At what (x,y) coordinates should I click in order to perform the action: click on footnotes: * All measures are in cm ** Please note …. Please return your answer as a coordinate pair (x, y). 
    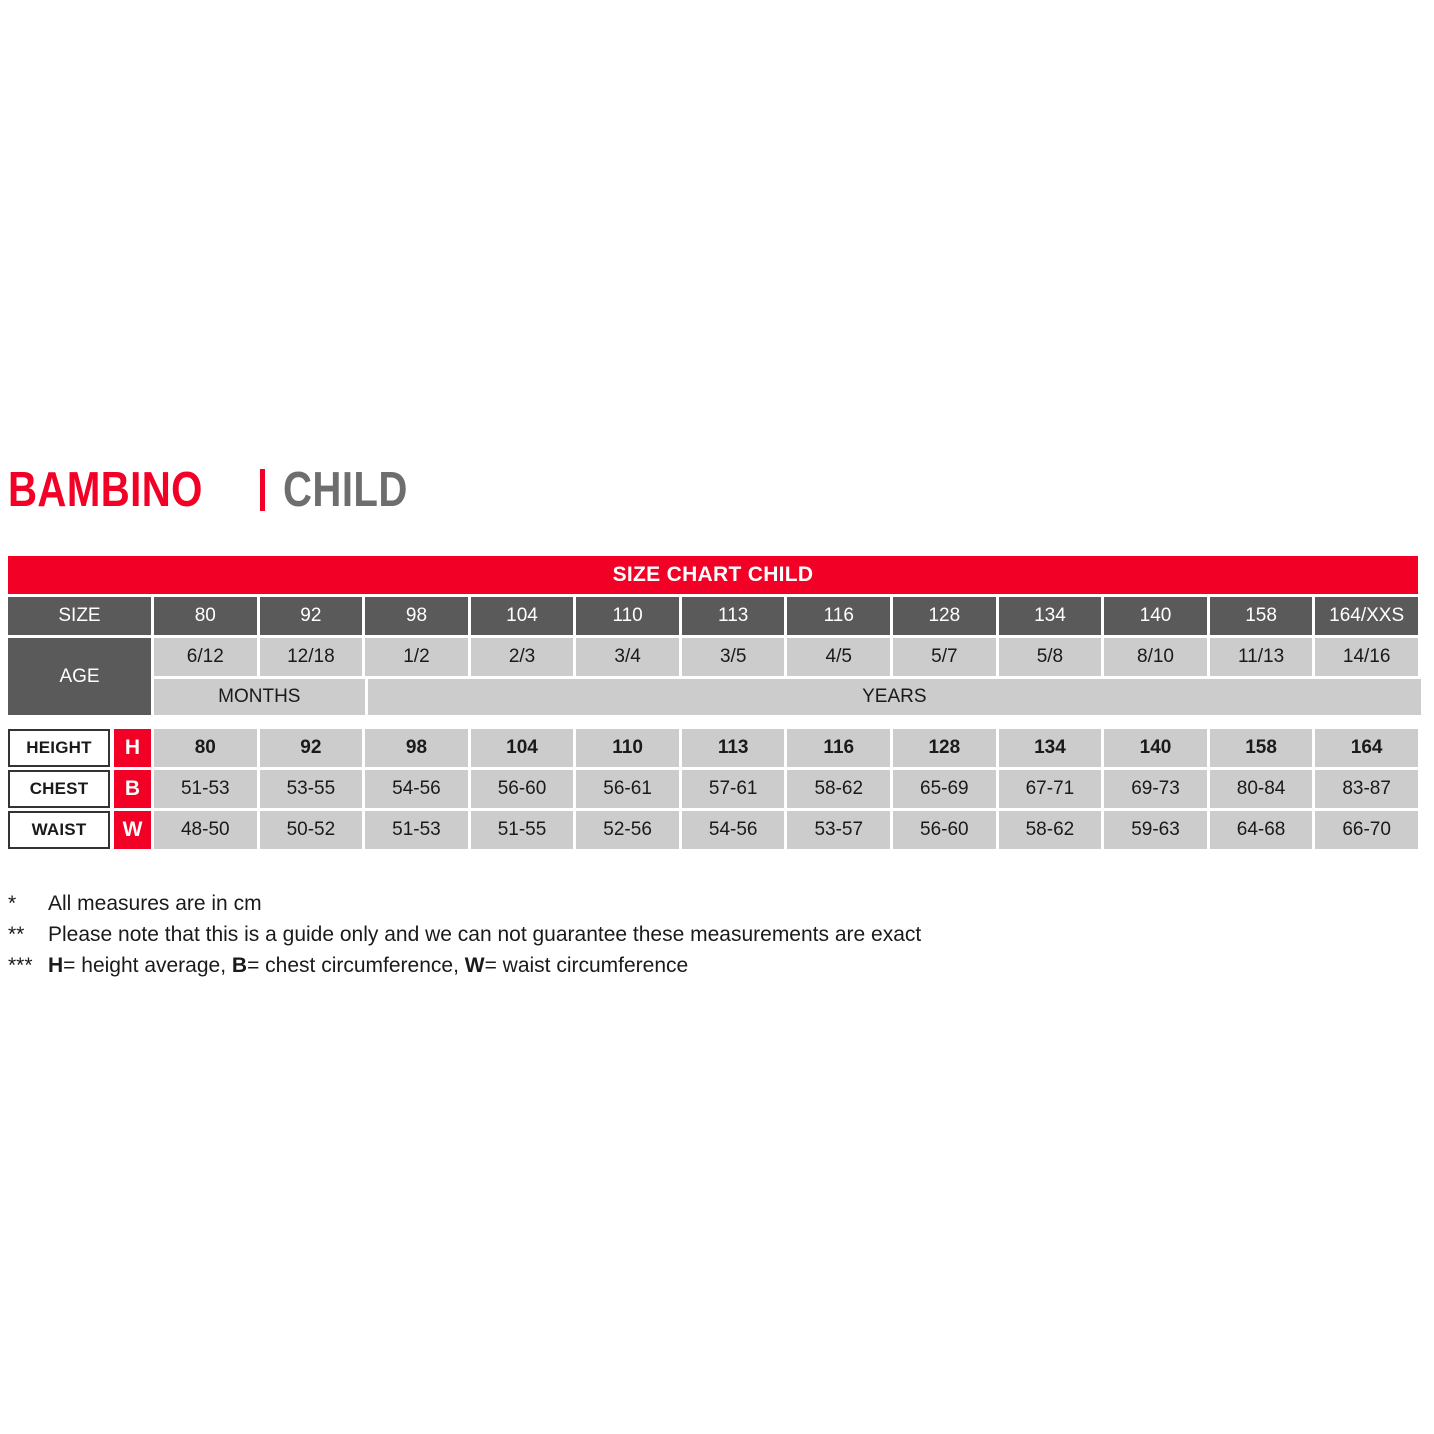
    Looking at the image, I should click on (658, 934).